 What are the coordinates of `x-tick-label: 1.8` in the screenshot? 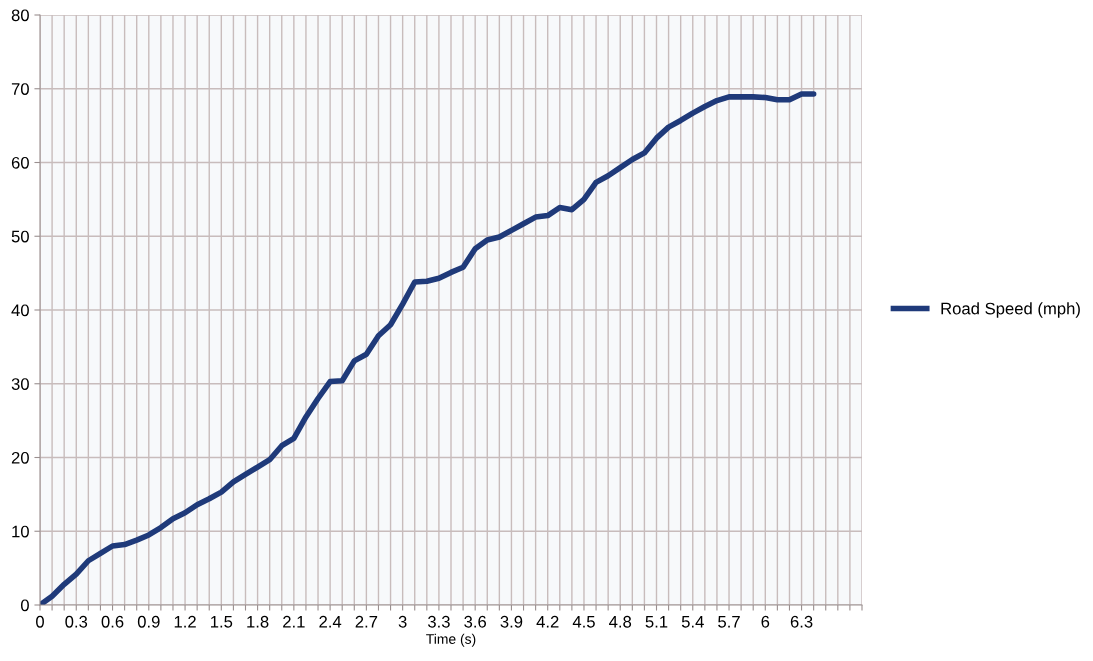 It's located at (258, 621).